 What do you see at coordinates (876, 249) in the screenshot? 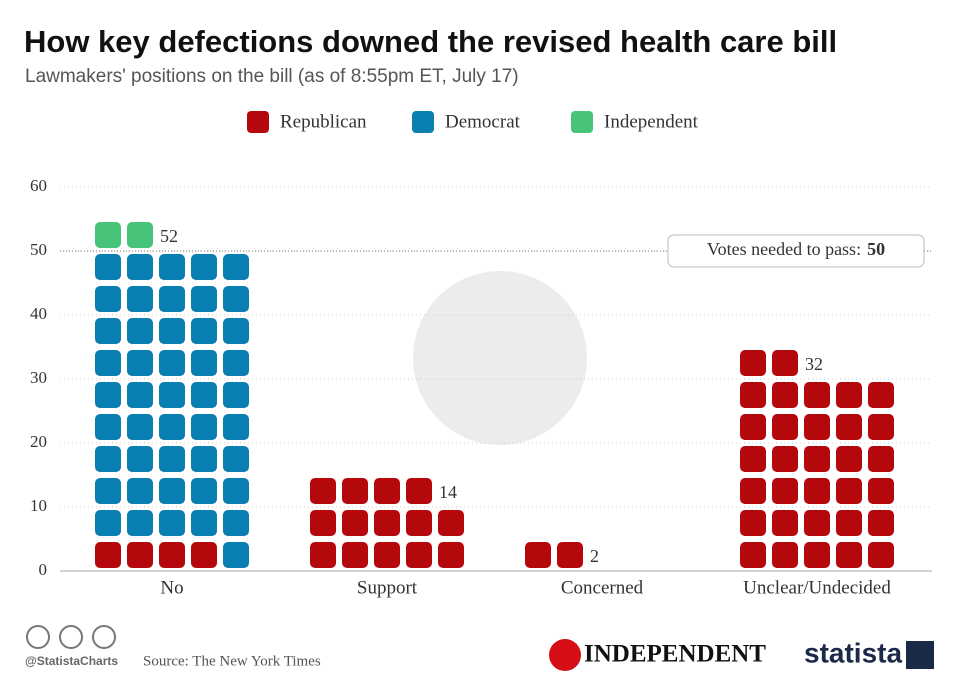
I see `annotation-value: 50` at bounding box center [876, 249].